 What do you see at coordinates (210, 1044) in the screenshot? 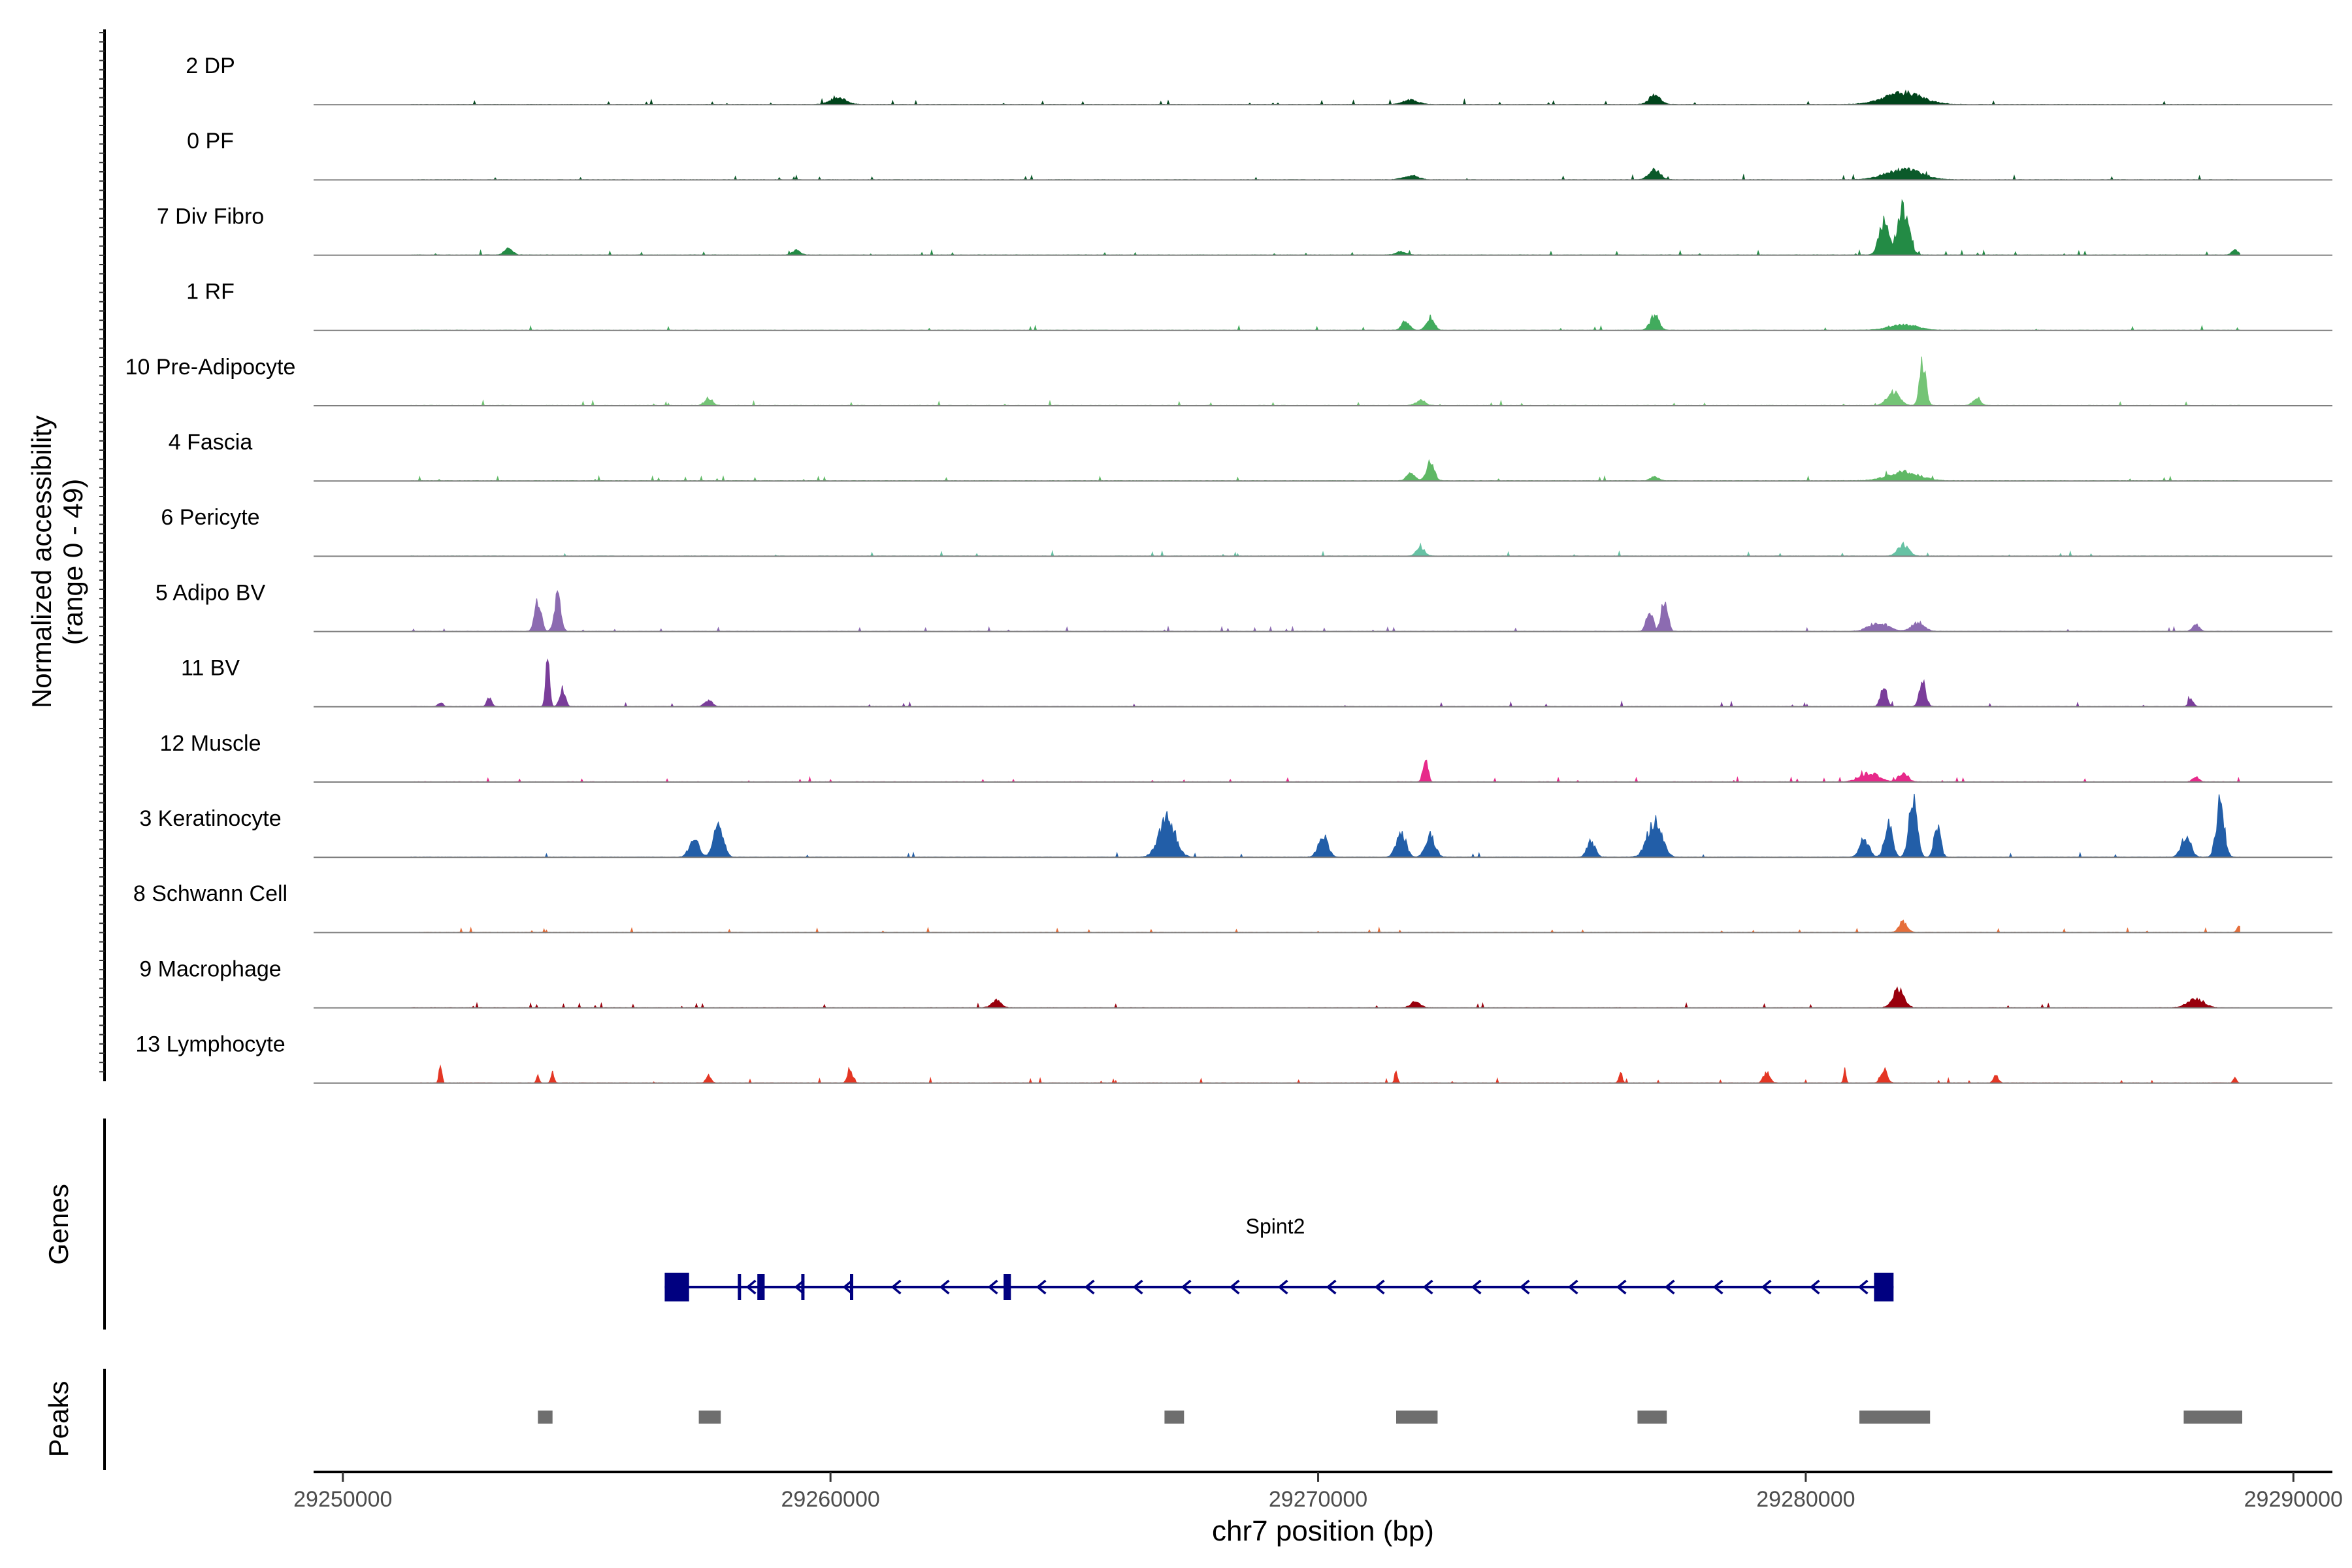
I see `track-label: 13 Lymphocyte` at bounding box center [210, 1044].